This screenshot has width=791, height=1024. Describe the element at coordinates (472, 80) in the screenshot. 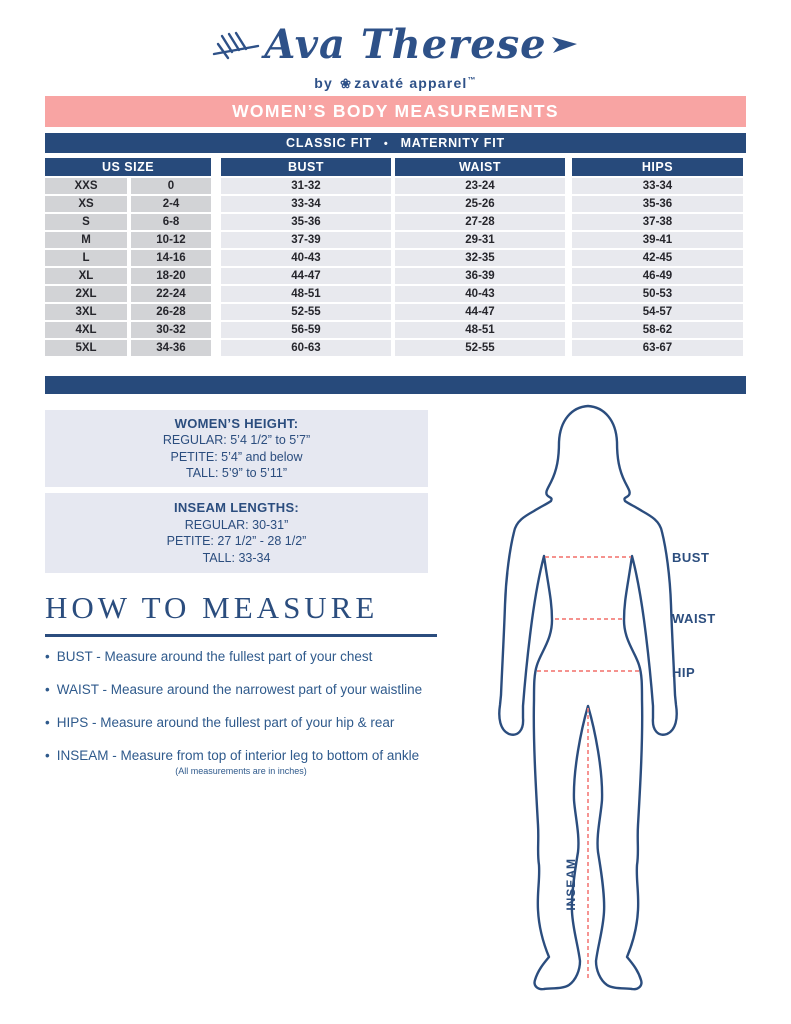

I see `trademark-symbol: ™` at that location.